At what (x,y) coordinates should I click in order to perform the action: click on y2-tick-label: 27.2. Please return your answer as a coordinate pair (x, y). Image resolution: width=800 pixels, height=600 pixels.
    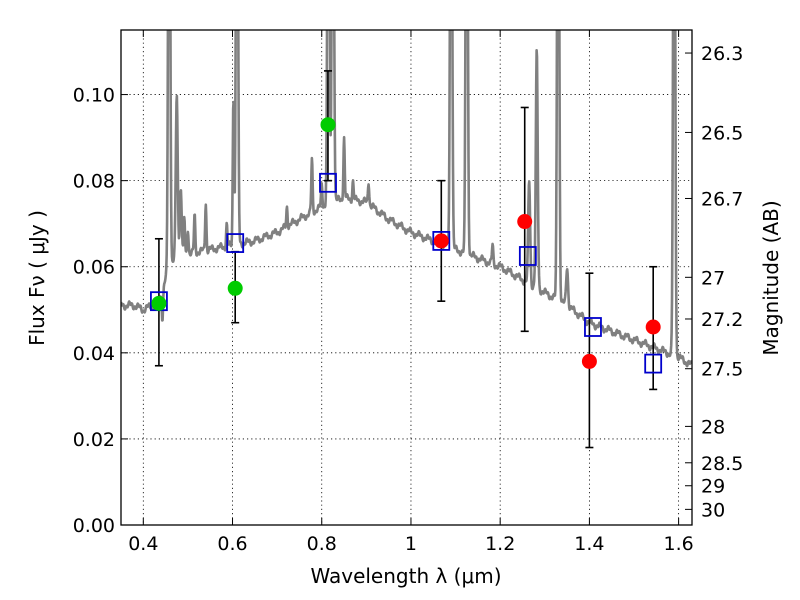
    Looking at the image, I should click on (722, 320).